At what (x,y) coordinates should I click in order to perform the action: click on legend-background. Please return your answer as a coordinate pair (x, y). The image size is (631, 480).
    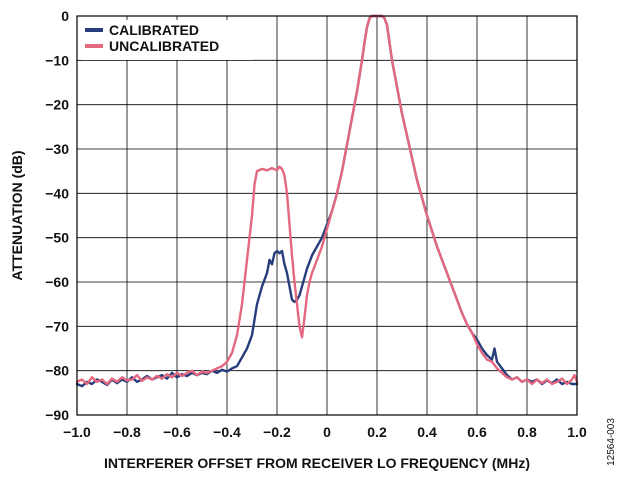
    Looking at the image, I should click on (167, 40).